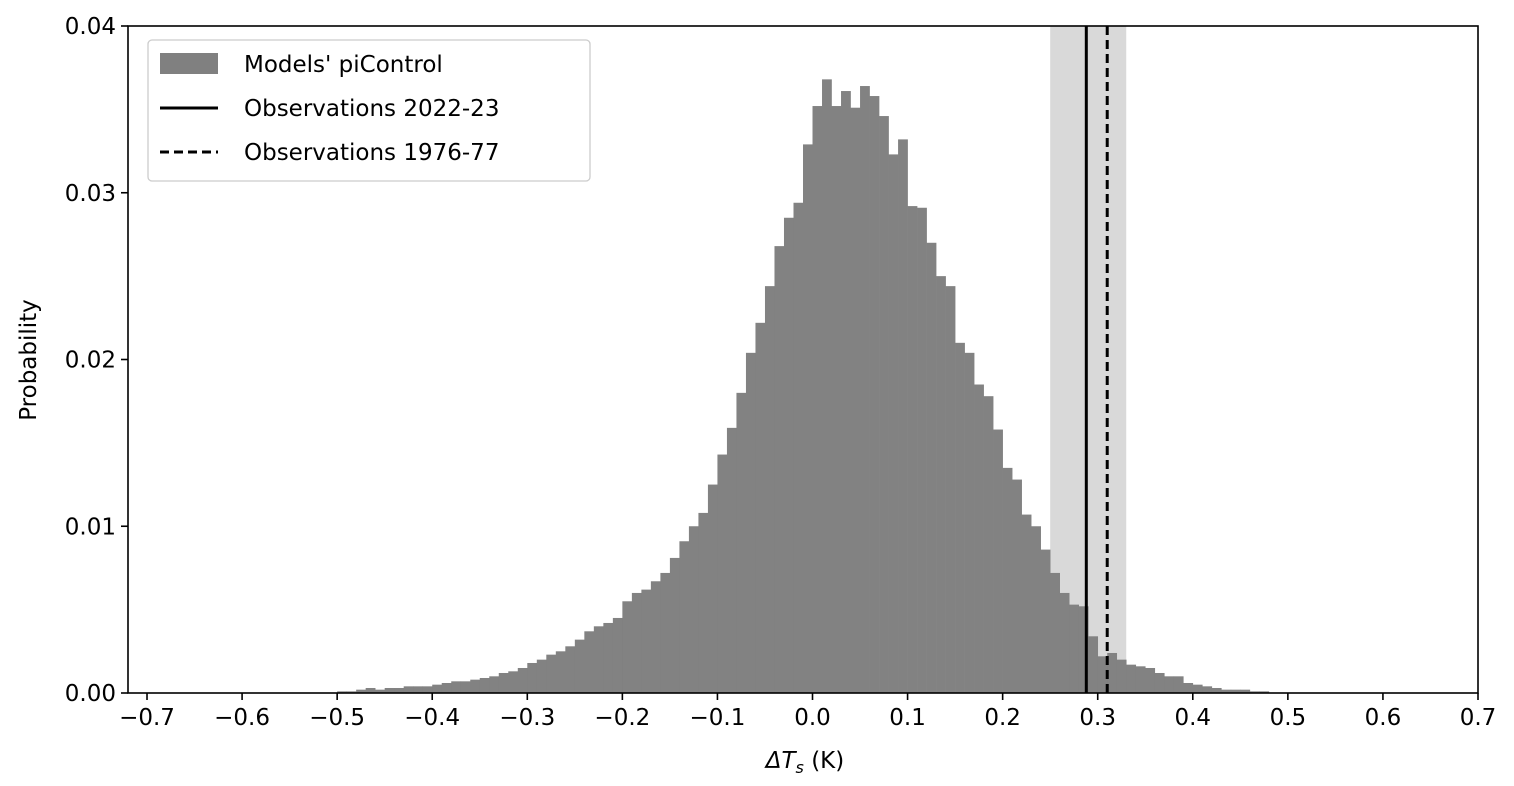  What do you see at coordinates (812, 718) in the screenshot?
I see `x-tick-label: 0.0` at bounding box center [812, 718].